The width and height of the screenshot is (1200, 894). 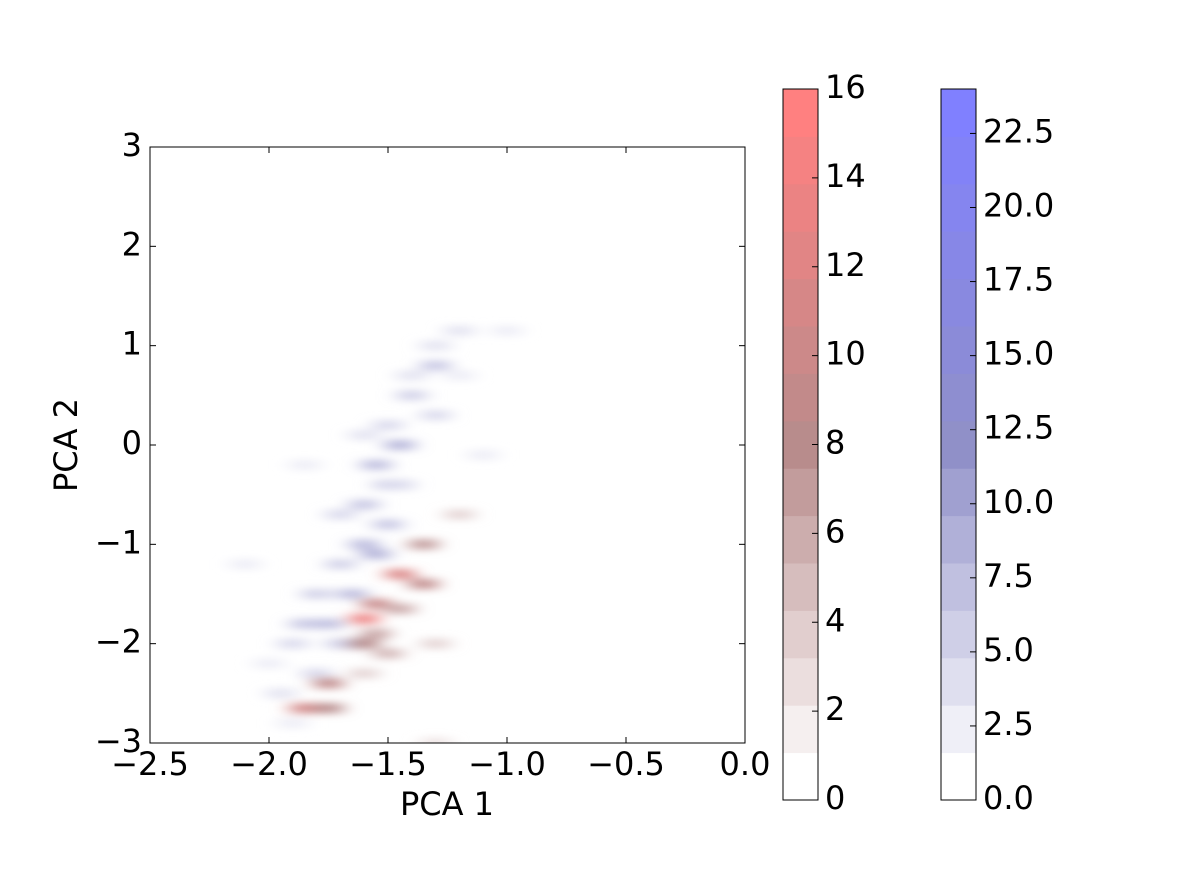 I want to click on colorbar-tick-label: 8, so click(x=835, y=443).